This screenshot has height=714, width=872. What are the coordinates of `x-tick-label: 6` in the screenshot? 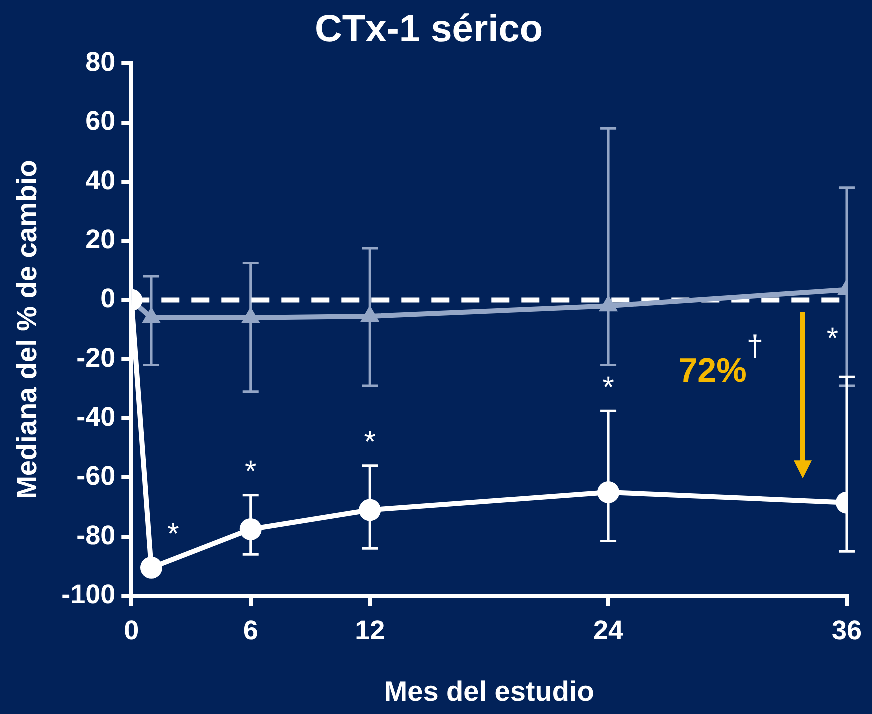 It's located at (250, 631).